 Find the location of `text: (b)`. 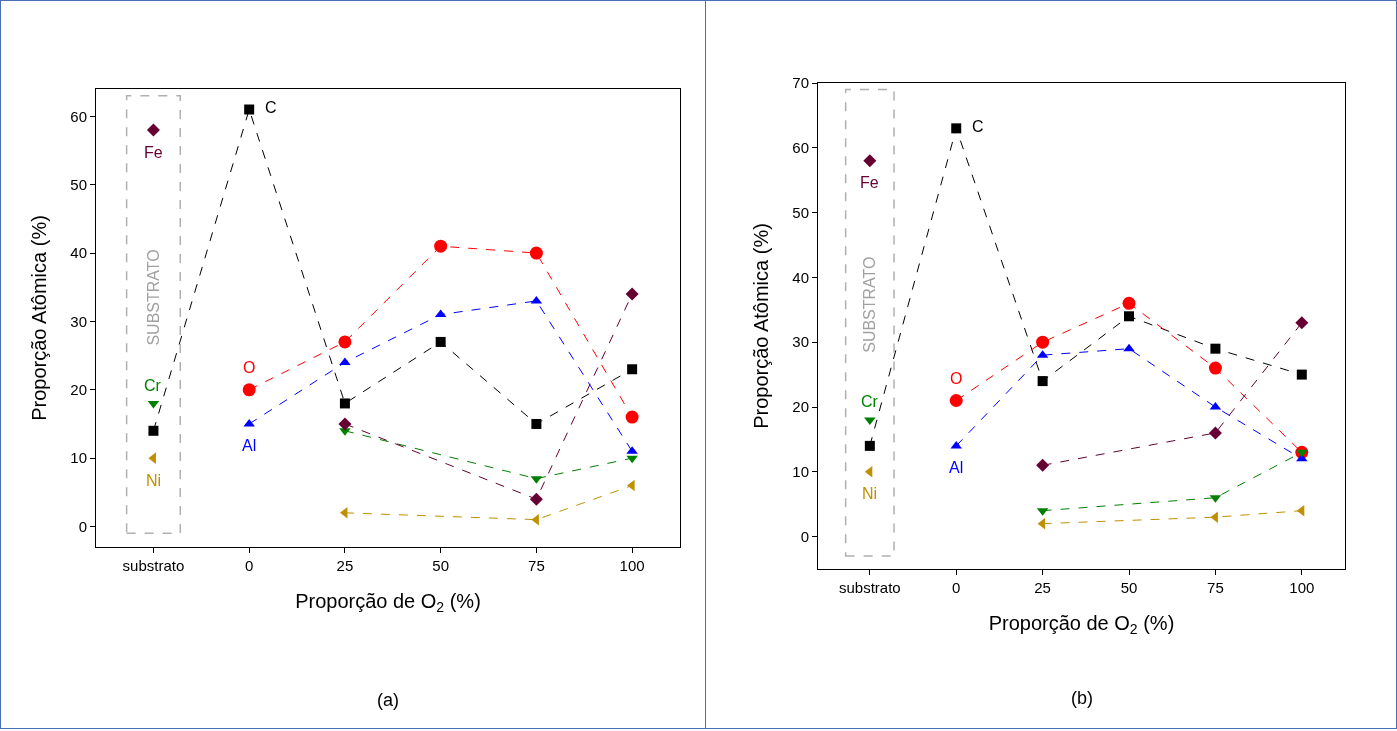

text: (b) is located at coordinates (1082, 698).